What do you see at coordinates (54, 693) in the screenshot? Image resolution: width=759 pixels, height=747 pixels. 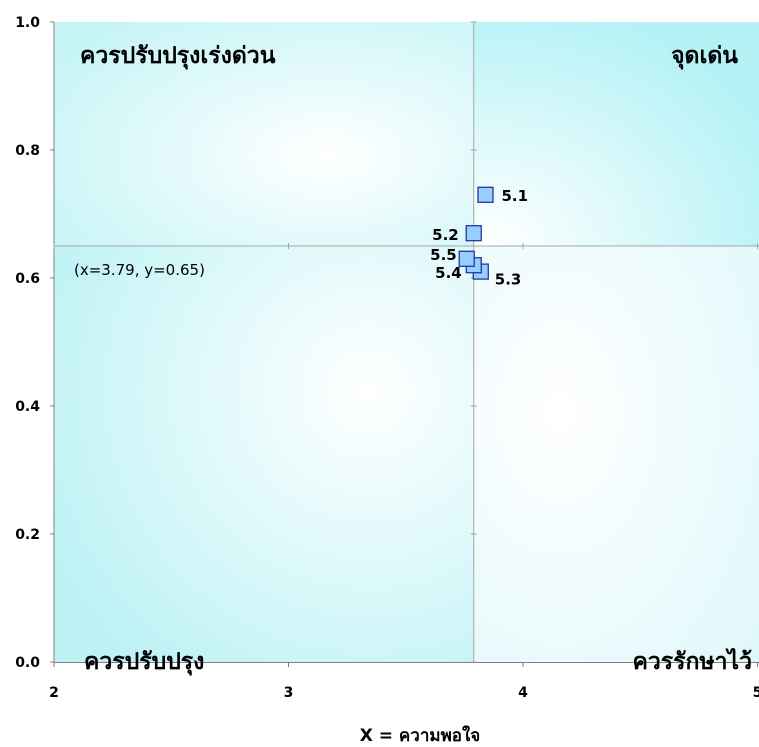 I see `x-tick-label: 2` at bounding box center [54, 693].